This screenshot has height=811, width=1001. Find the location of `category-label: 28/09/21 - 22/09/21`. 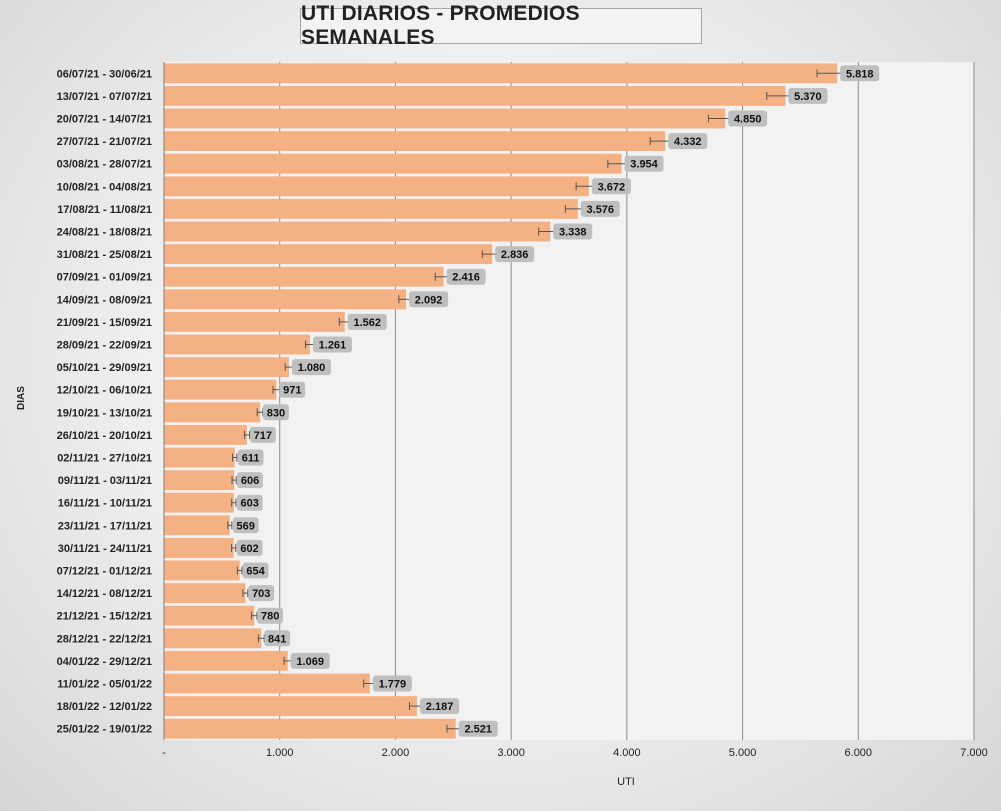

category-label: 28/09/21 - 22/09/21 is located at coordinates (104, 346).